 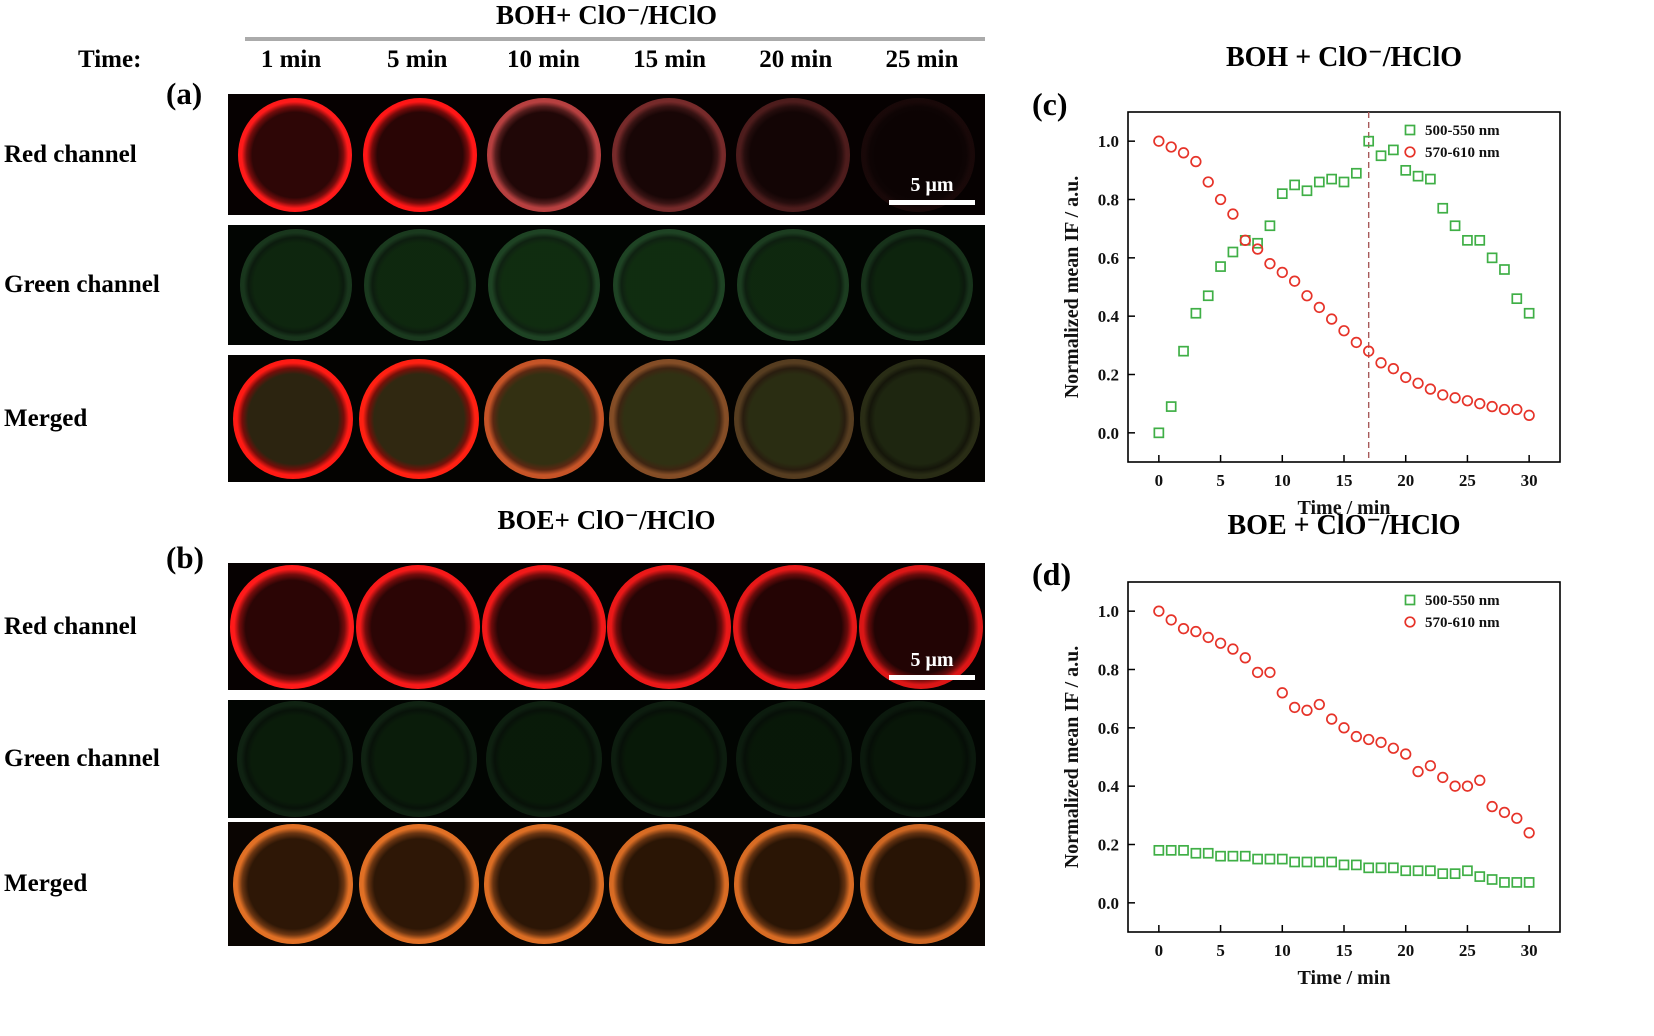 I want to click on y-tick-label: 0.6, so click(x=1108, y=258).